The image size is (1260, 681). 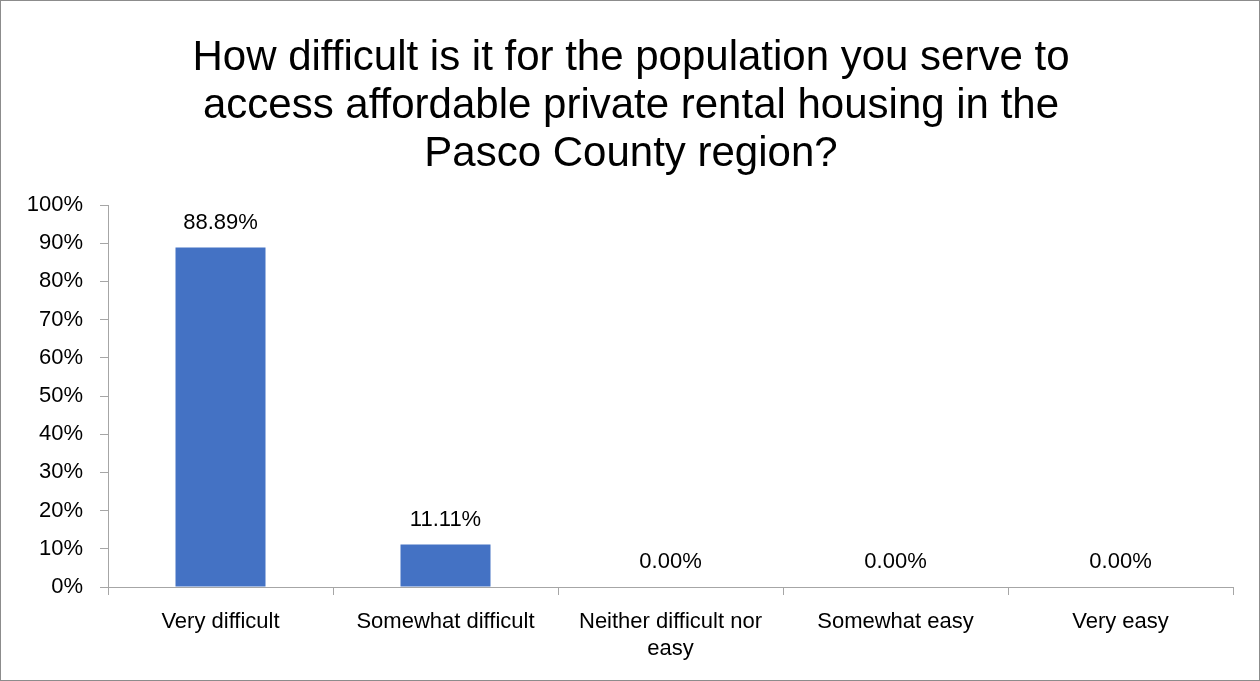 I want to click on chart-title: How difficult is it for the population you serve to access affordable private rental housing in the Pasco County region?, so click(x=631, y=104).